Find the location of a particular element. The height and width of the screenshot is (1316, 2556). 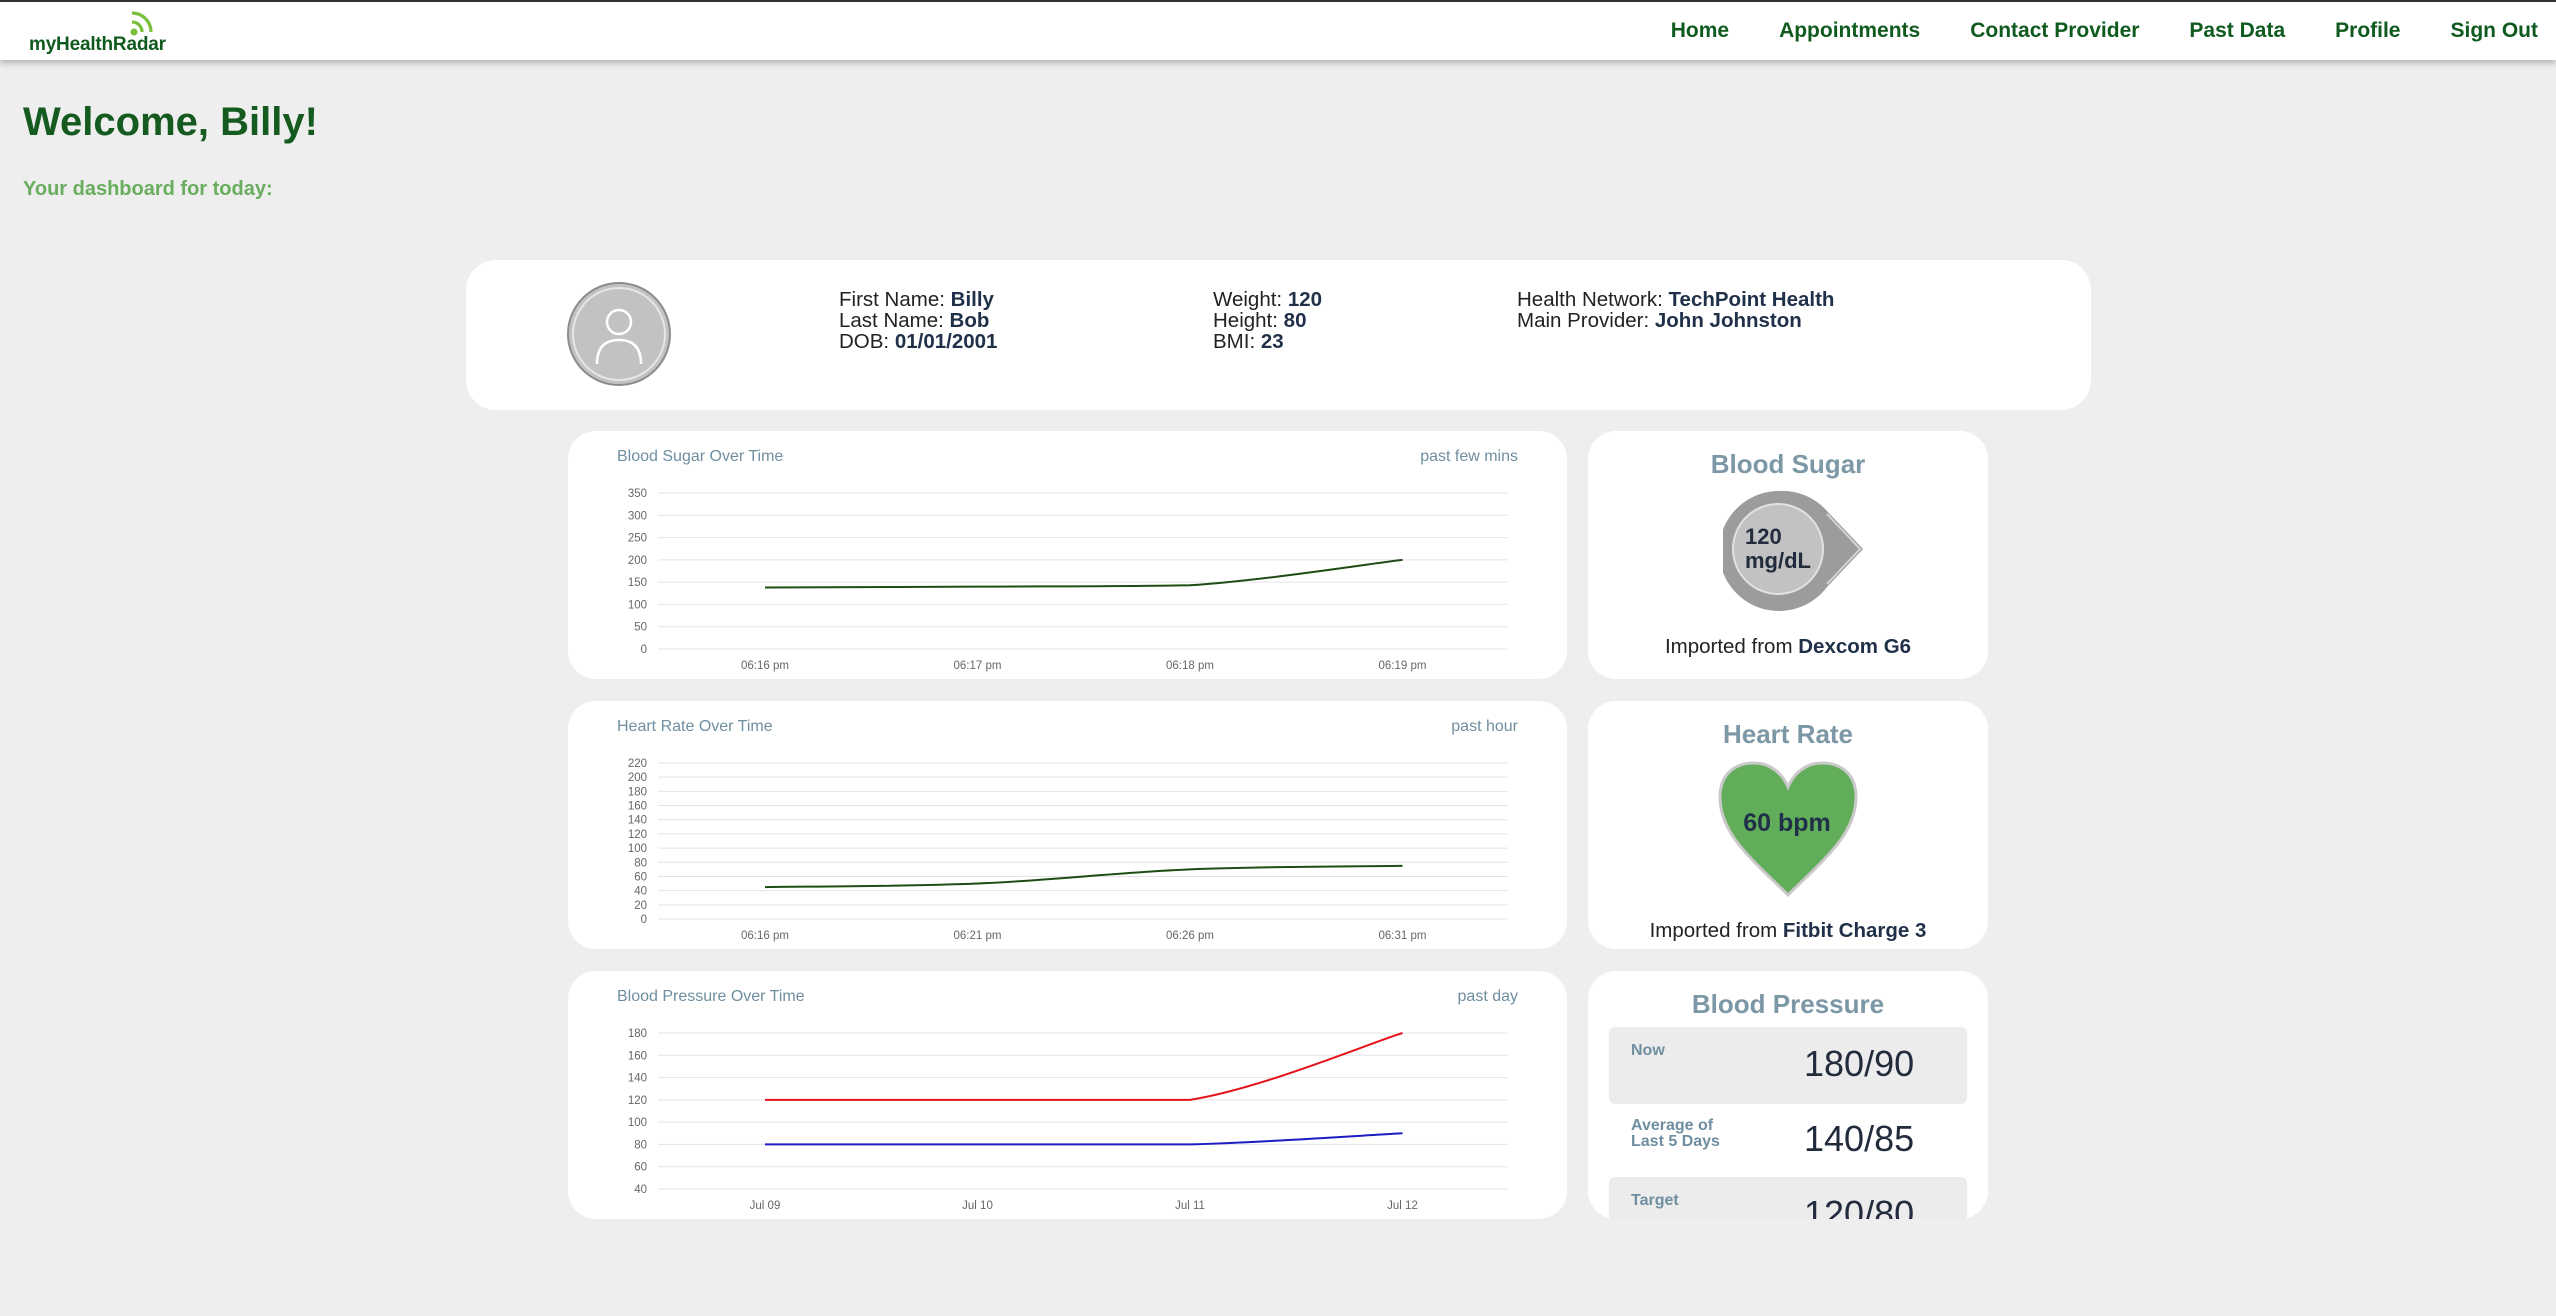

y-tick-label: 150 is located at coordinates (637, 583).